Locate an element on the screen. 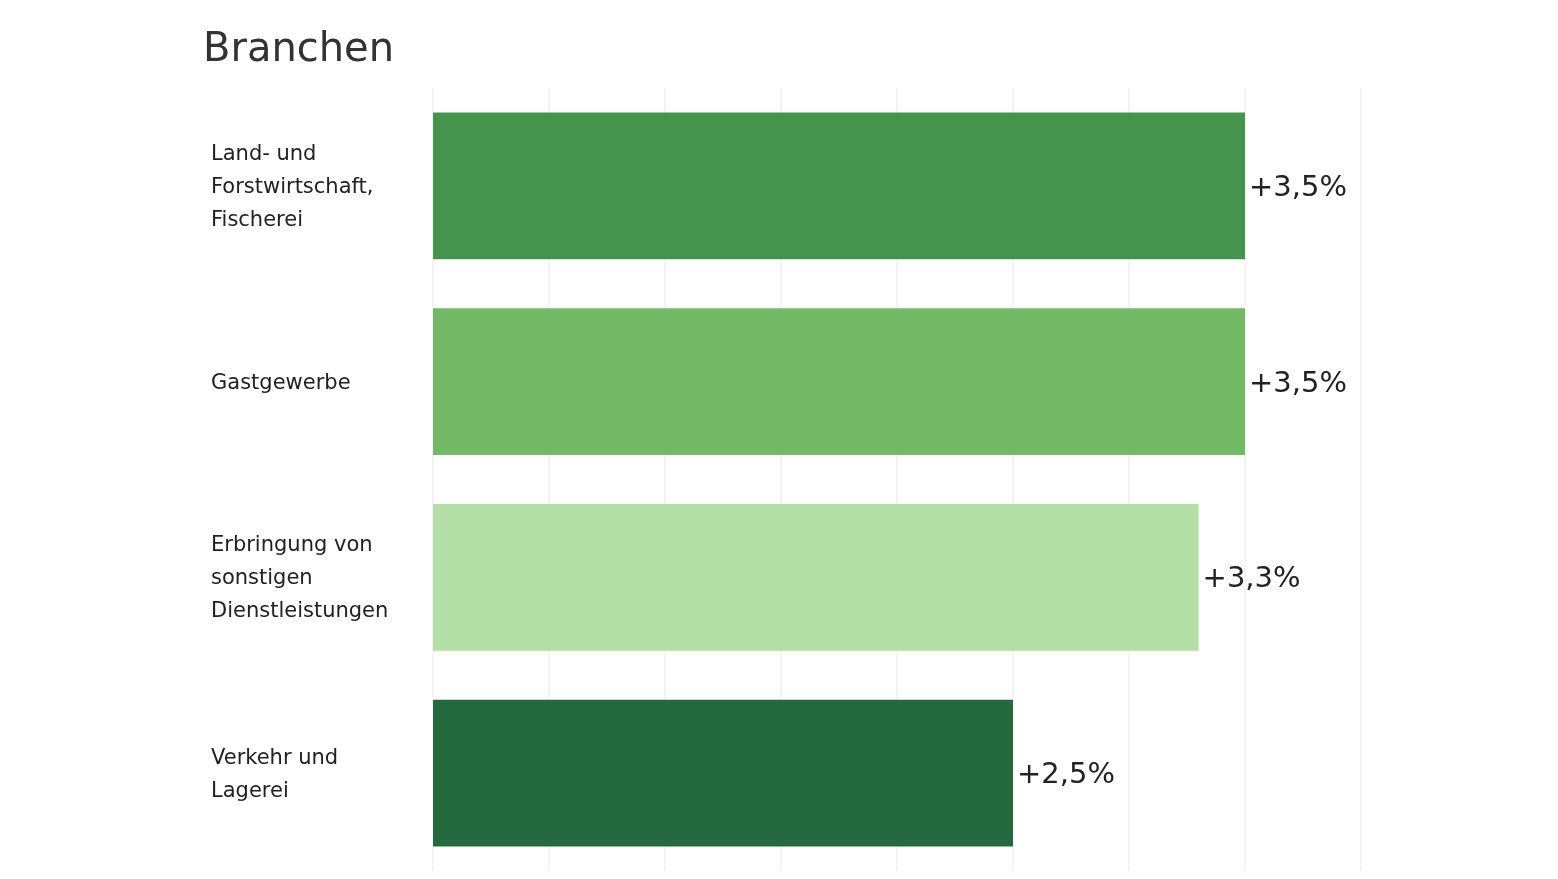 The height and width of the screenshot is (879, 1558). y-tick-label: Gastgewerbe is located at coordinates (281, 381).